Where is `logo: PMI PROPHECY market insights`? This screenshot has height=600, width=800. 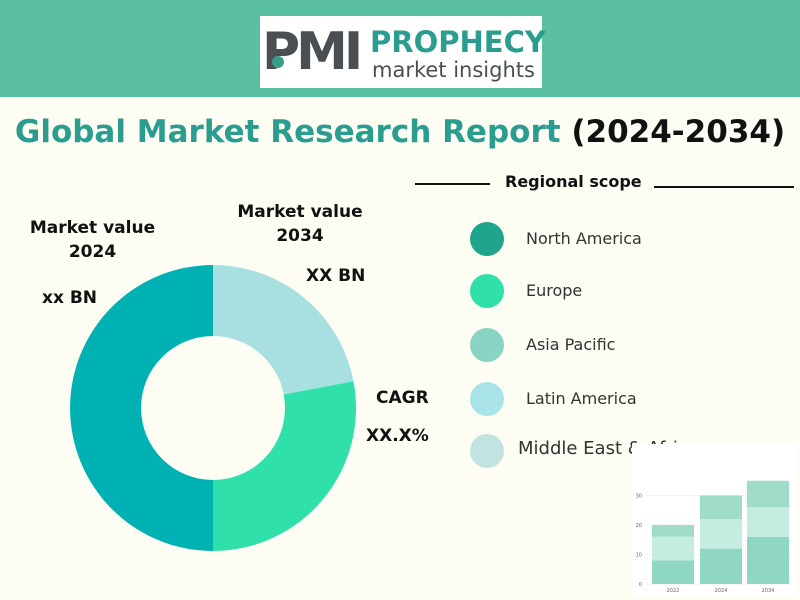 logo: PMI PROPHECY market insights is located at coordinates (403, 52).